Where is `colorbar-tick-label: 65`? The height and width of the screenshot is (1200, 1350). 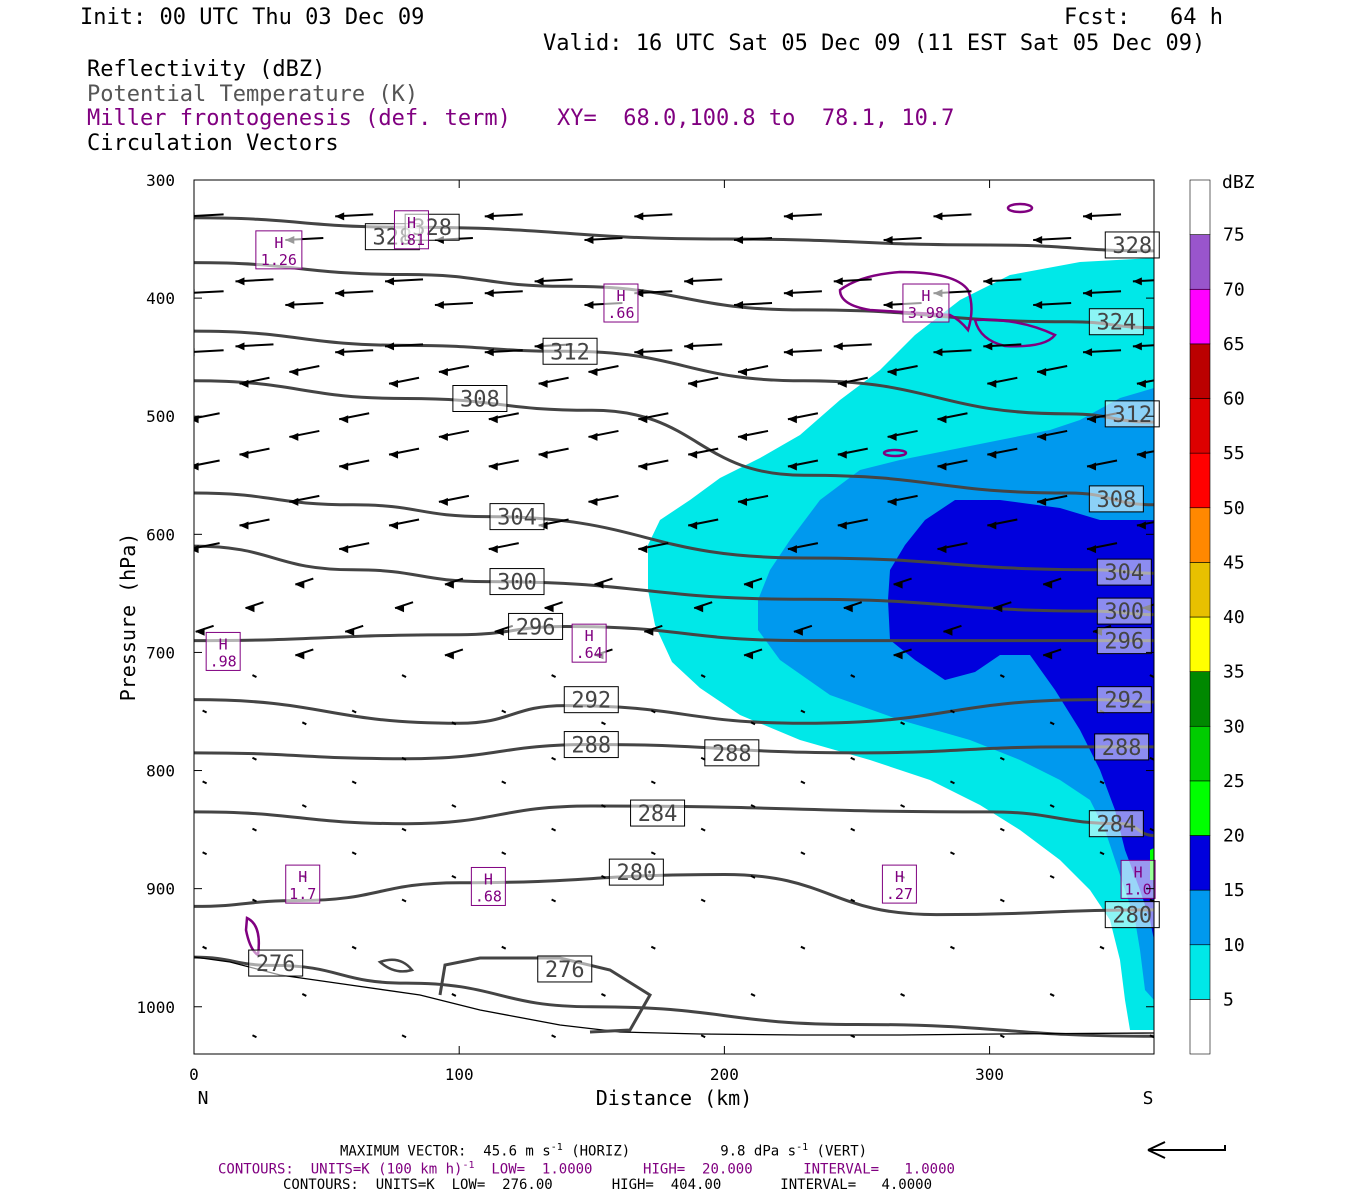 colorbar-tick-label: 65 is located at coordinates (1234, 344).